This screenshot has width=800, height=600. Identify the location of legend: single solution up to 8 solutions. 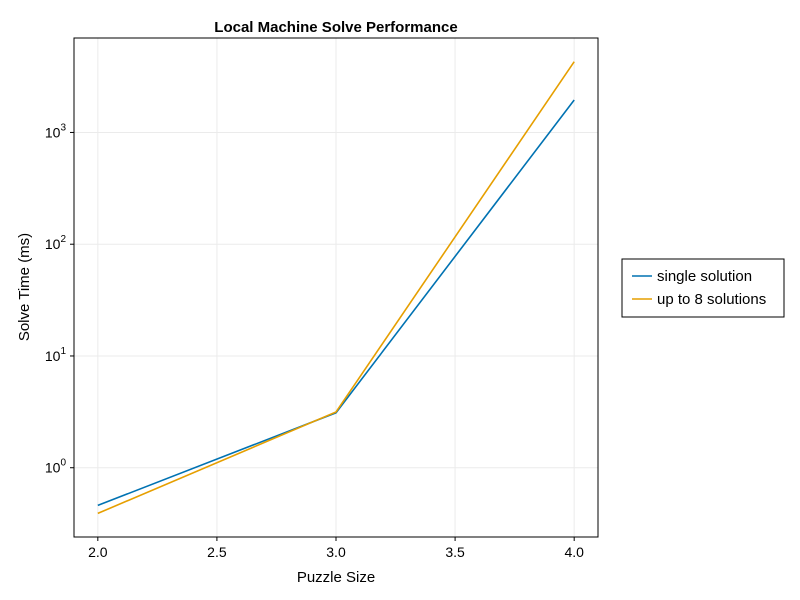
(703, 288).